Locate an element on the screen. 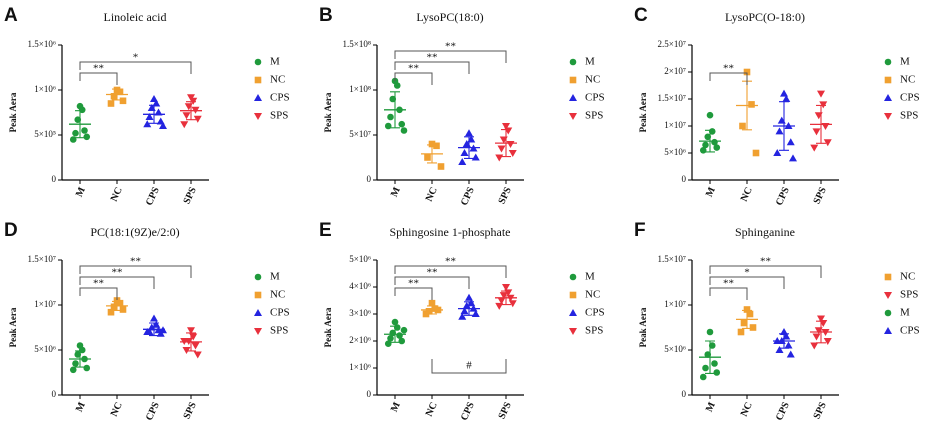 Image resolution: width=943 pixels, height=429 pixels. significance-label: ** is located at coordinates (728, 69).